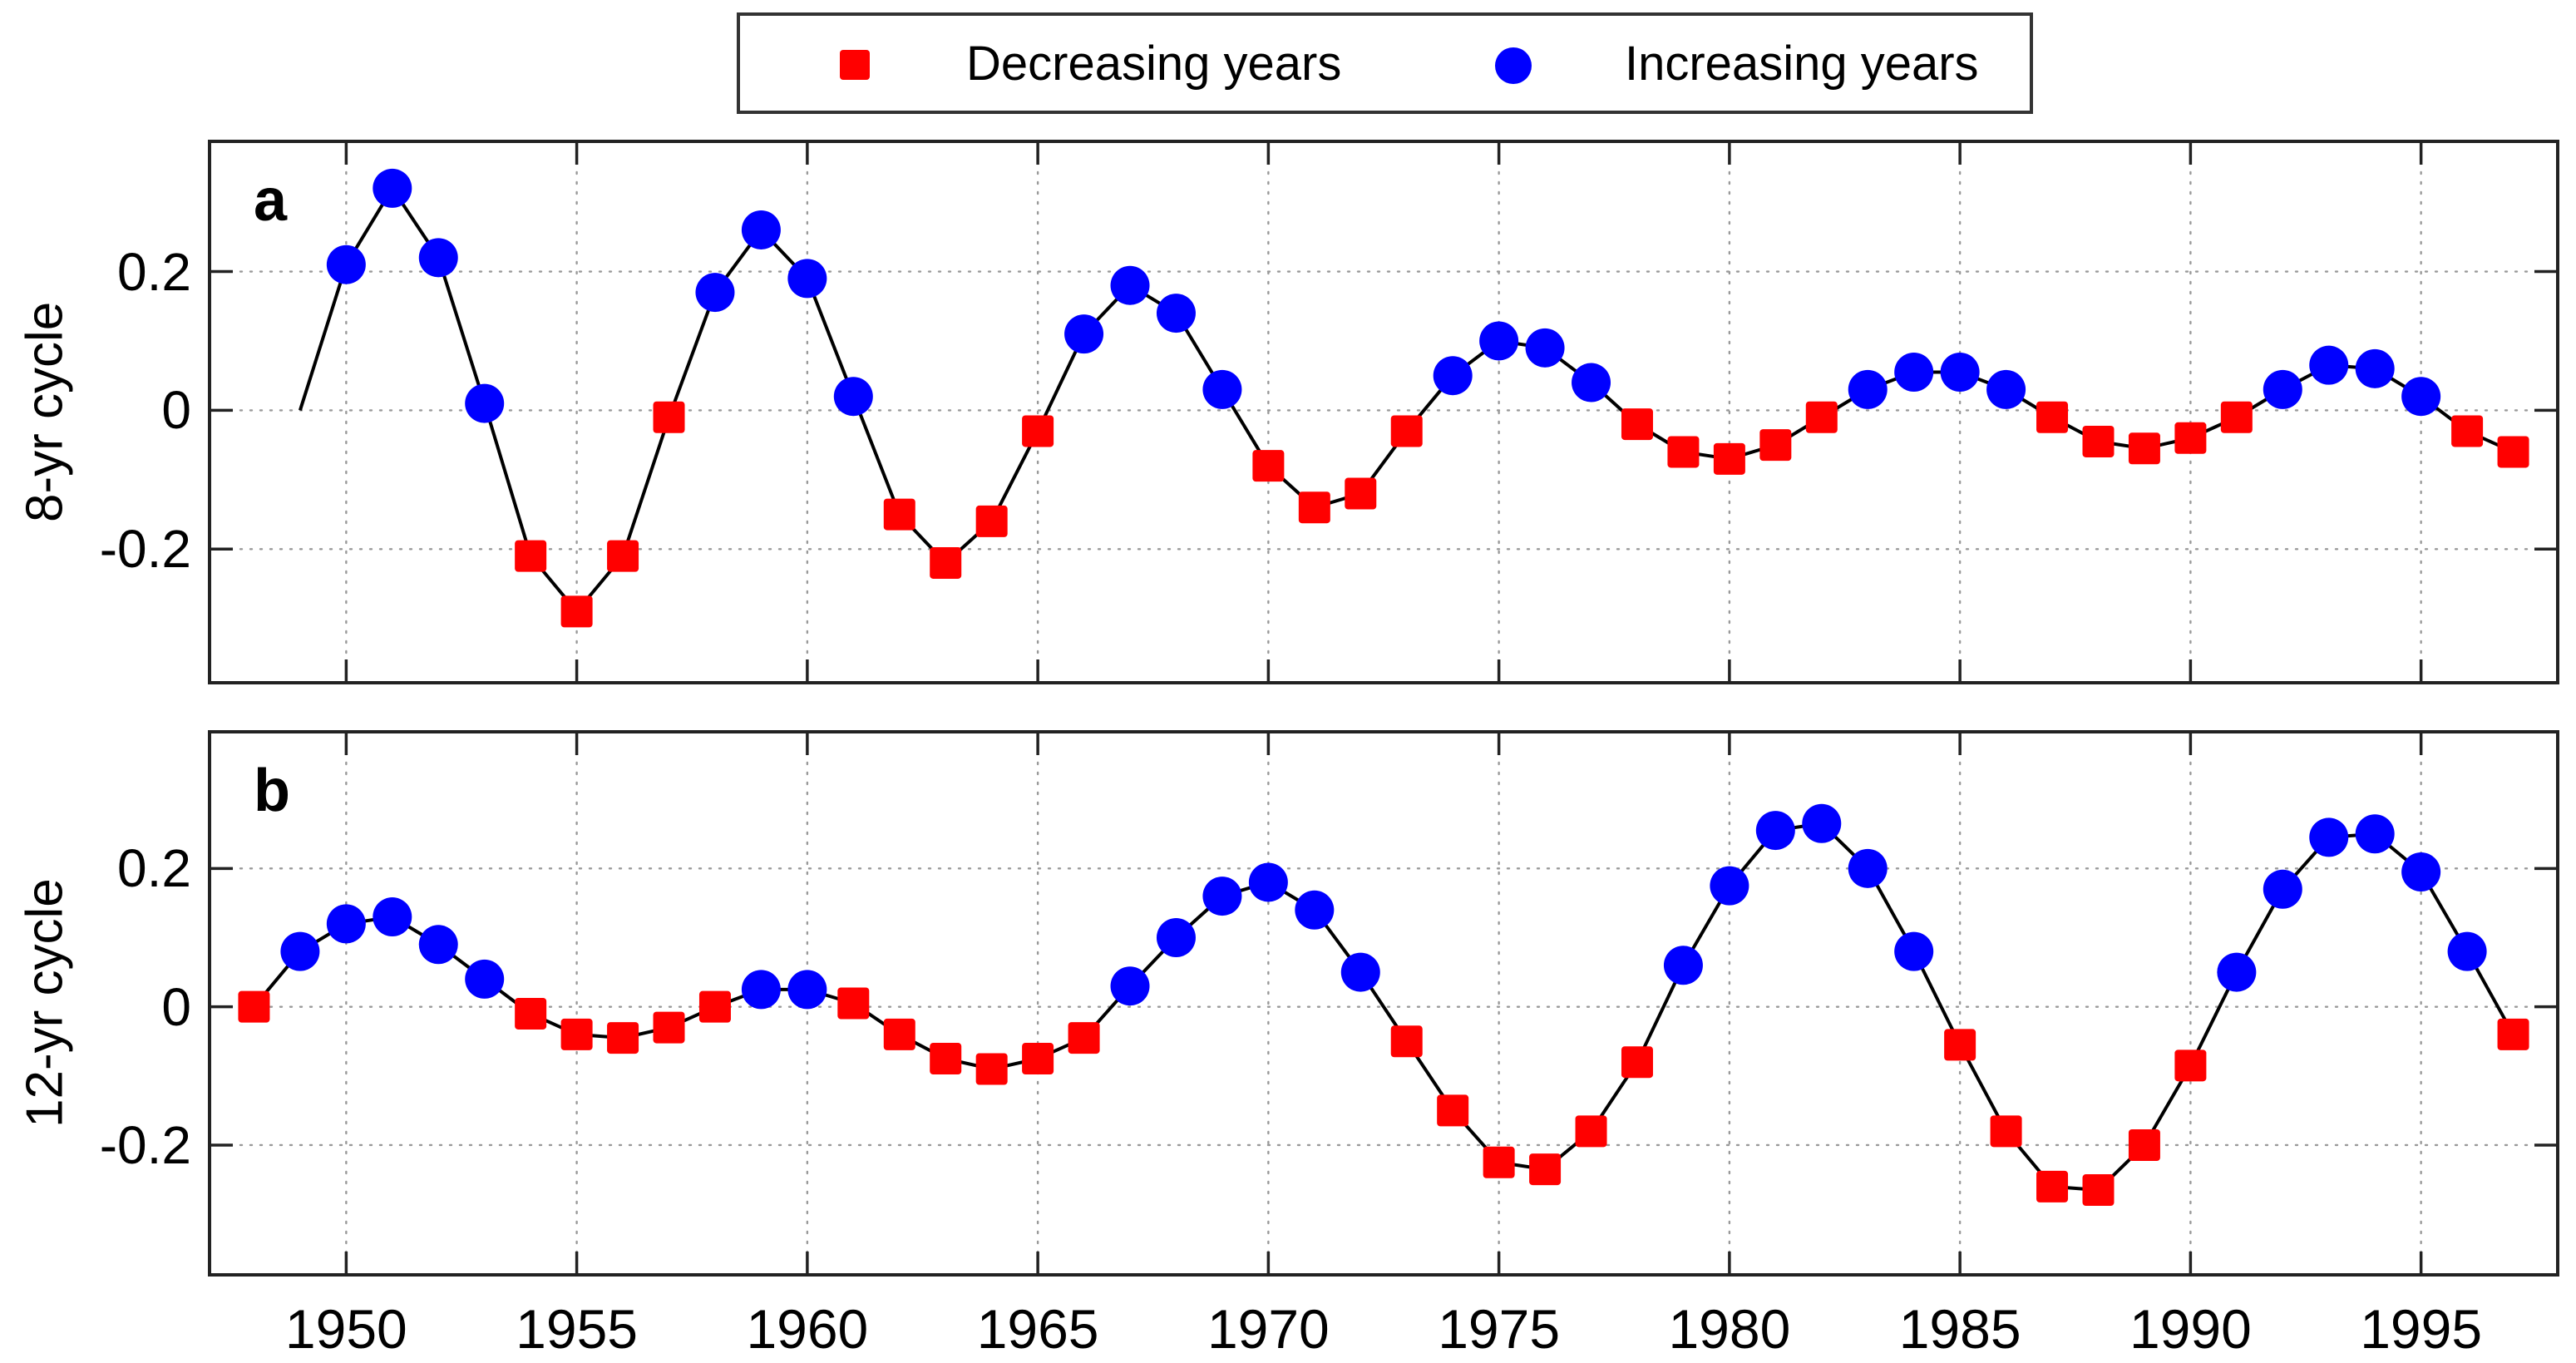  Describe the element at coordinates (855, 65) in the screenshot. I see `decreasing-square-icon` at that location.